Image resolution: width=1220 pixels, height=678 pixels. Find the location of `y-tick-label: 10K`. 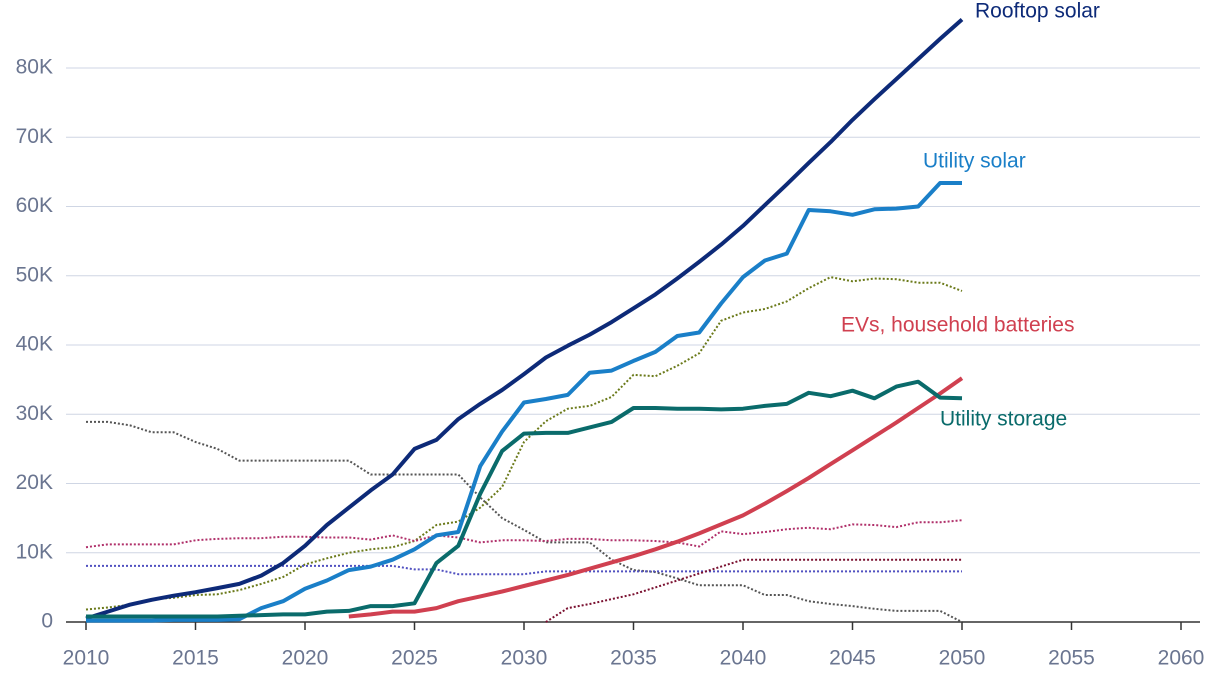

y-tick-label: 10K is located at coordinates (34, 551).